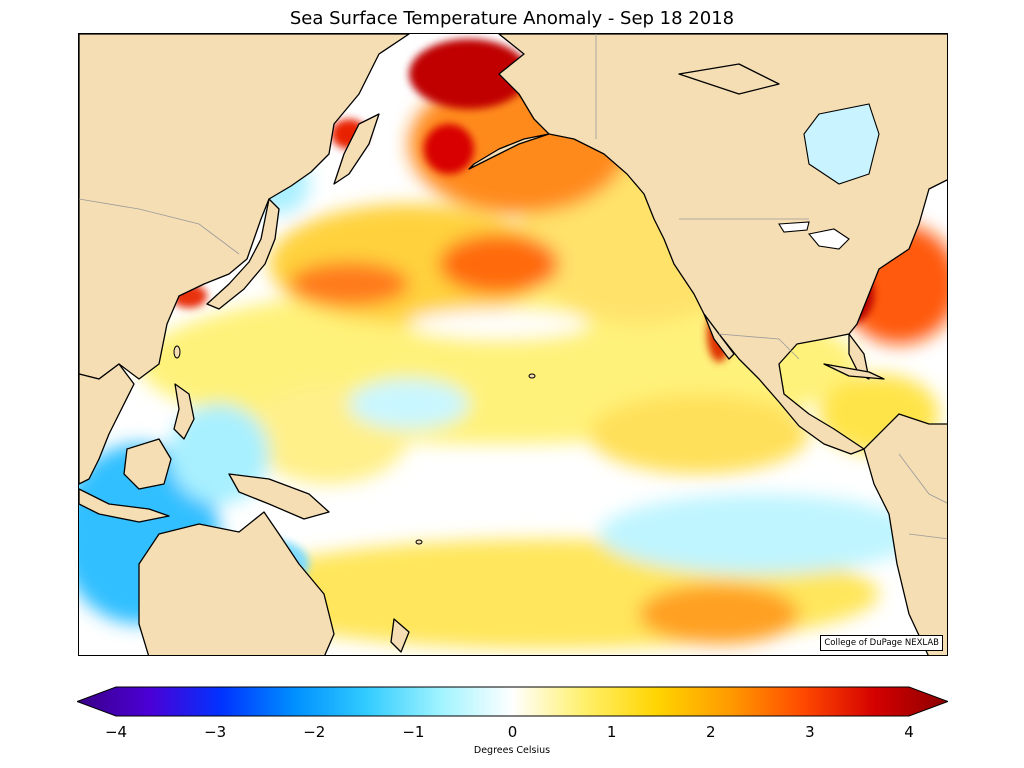 Image resolution: width=1024 pixels, height=768 pixels. What do you see at coordinates (909, 732) in the screenshot?
I see `colorbar-tick-label: 4` at bounding box center [909, 732].